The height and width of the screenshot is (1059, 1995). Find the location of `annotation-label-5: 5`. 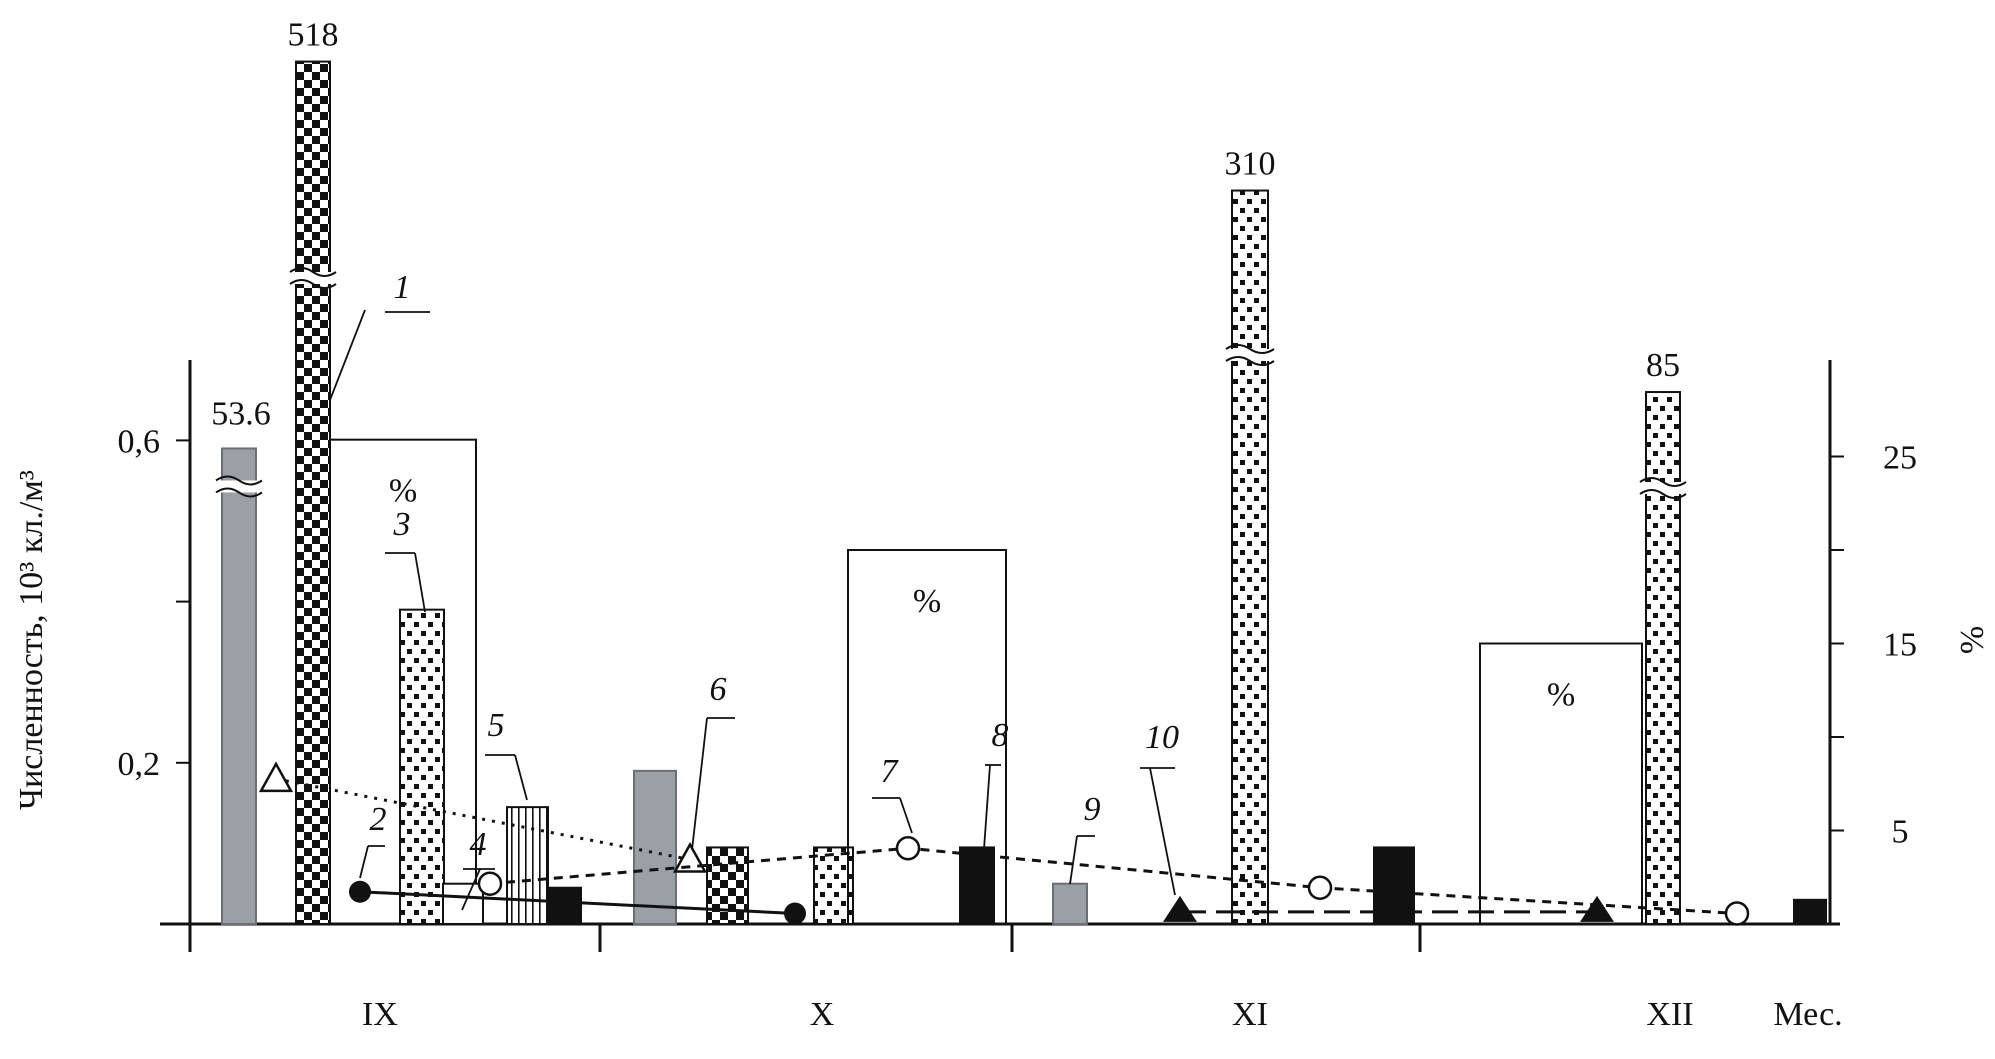

annotation-label-5: 5 is located at coordinates (496, 725).